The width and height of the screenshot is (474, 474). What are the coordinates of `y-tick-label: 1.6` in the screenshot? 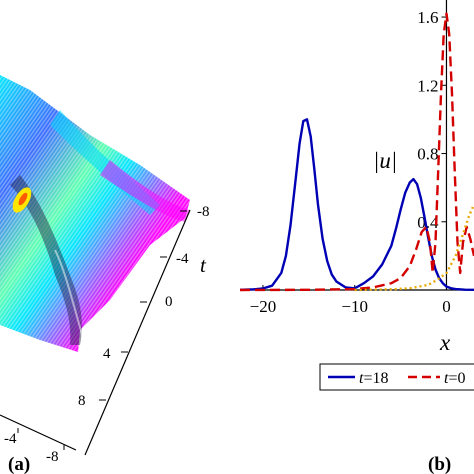 It's located at (427, 17).